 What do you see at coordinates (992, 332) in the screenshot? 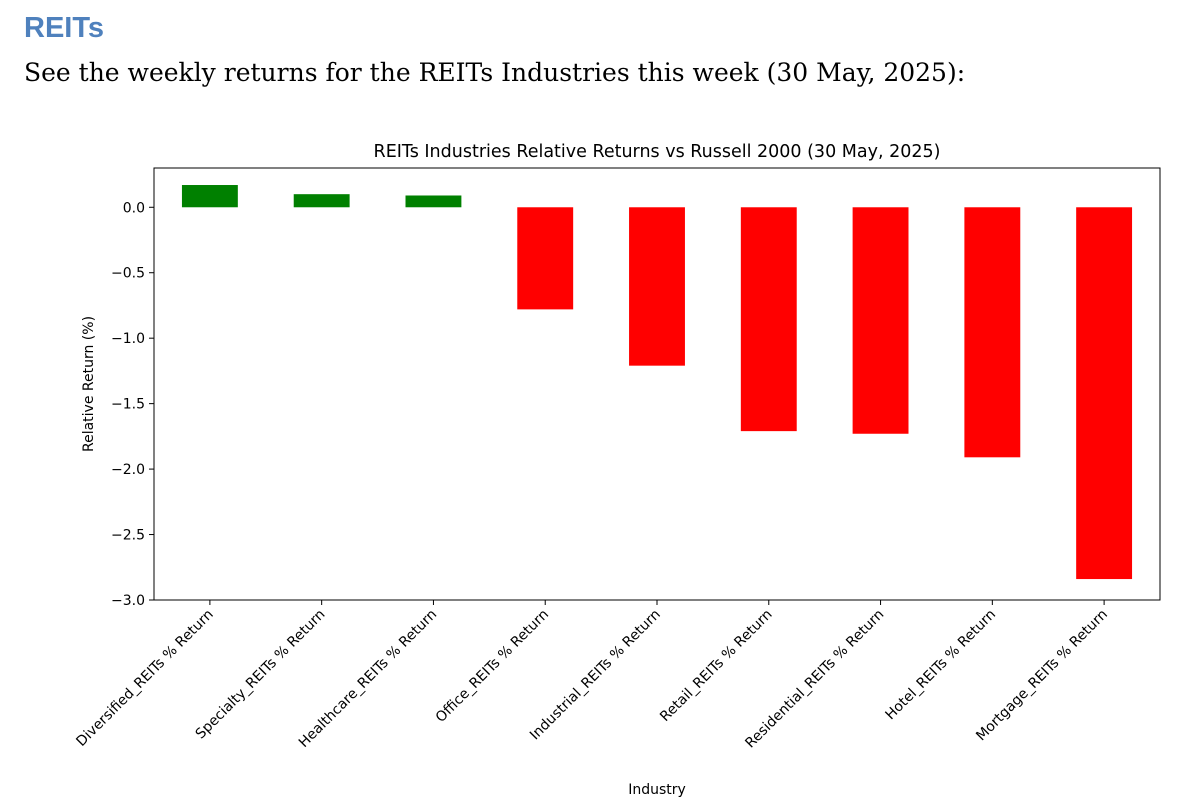
I see `bar-hotel-reits-return` at bounding box center [992, 332].